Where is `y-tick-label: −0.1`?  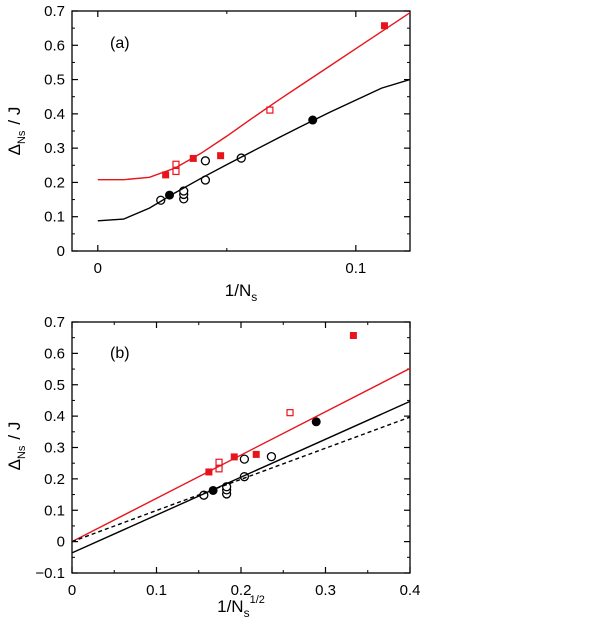 y-tick-label: −0.1 is located at coordinates (50, 573).